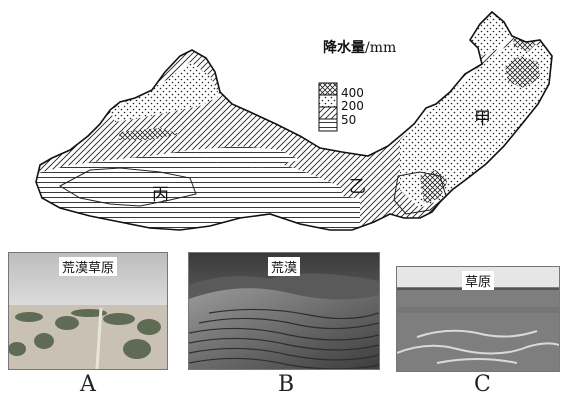 The height and width of the screenshot is (402, 566). I want to click on photo-c-grassland: 草原, so click(478, 319).